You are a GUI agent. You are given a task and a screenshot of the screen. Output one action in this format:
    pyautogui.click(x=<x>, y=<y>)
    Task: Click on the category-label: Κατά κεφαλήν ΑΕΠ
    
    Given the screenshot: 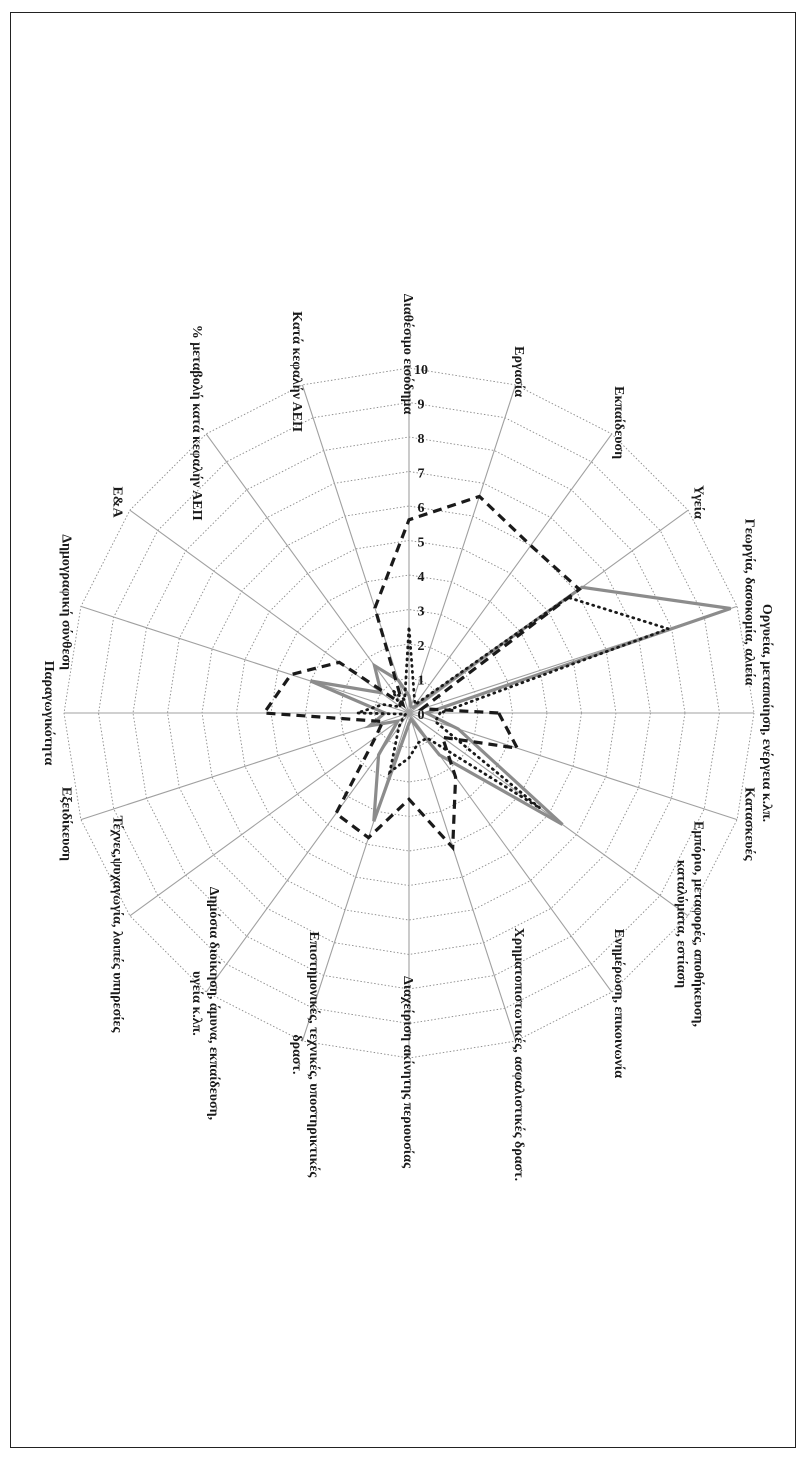 What is the action you would take?
    pyautogui.click(x=296, y=371)
    